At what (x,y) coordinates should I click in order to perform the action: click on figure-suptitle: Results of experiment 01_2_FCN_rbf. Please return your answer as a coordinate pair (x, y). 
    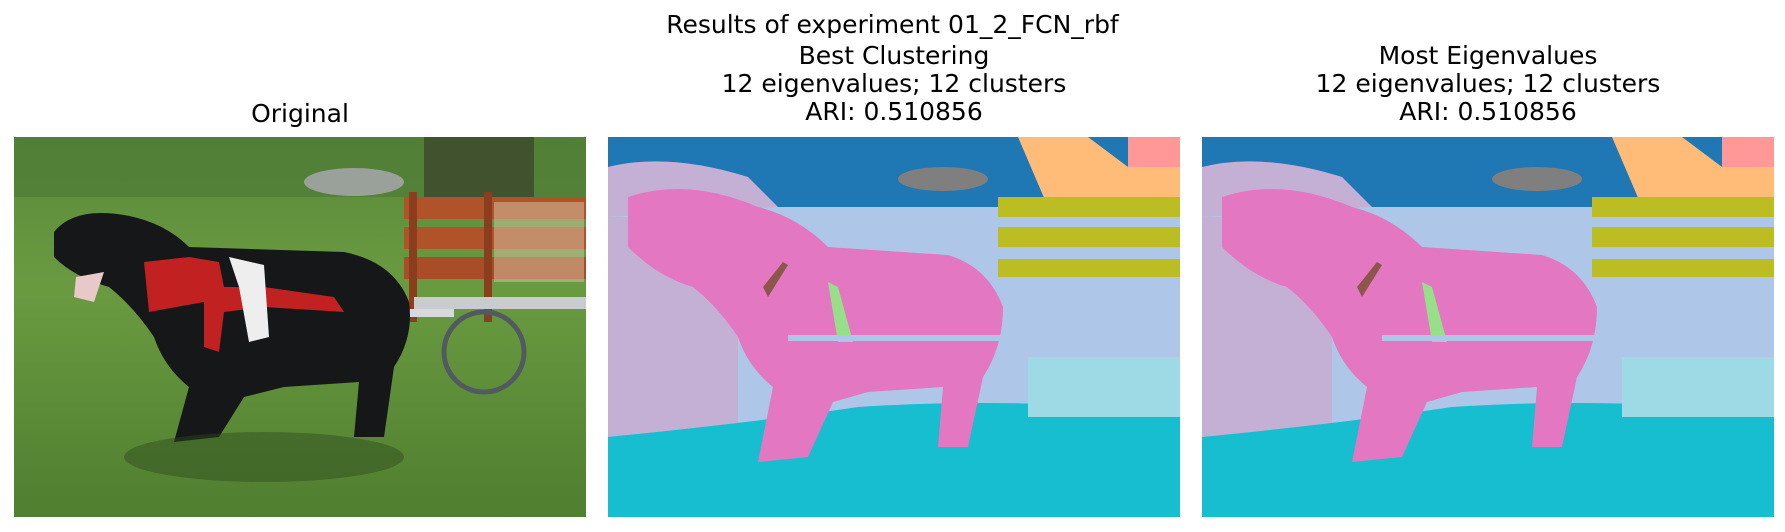
    Looking at the image, I should click on (892, 24).